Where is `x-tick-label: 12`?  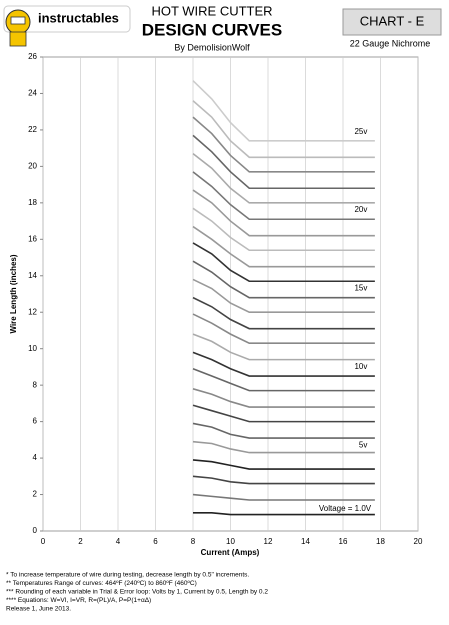 x-tick-label: 12 is located at coordinates (268, 541).